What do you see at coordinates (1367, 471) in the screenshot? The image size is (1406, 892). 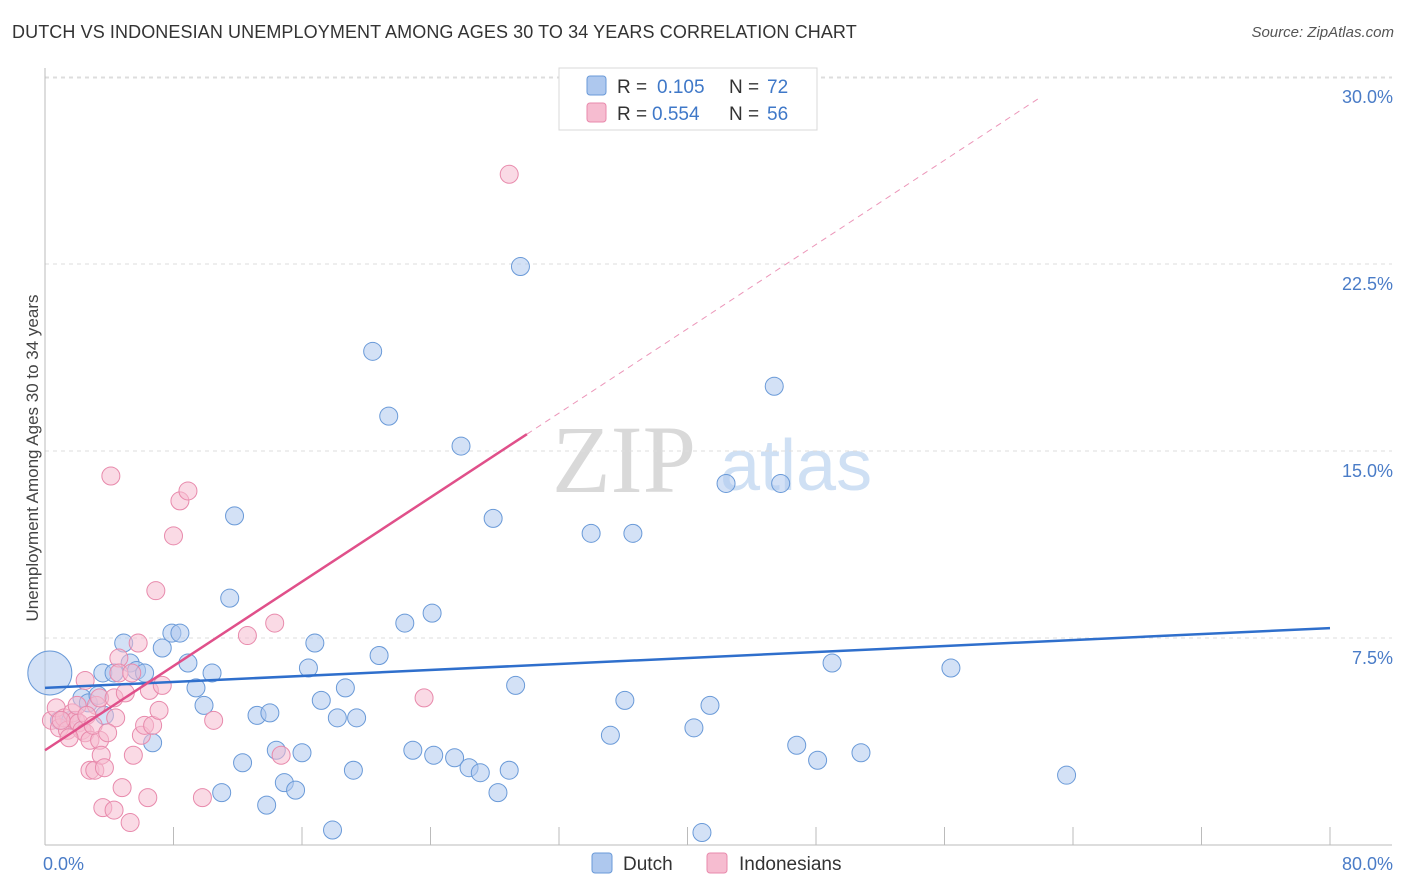 I see `y-tick-label-1: 15.0%` at bounding box center [1367, 471].